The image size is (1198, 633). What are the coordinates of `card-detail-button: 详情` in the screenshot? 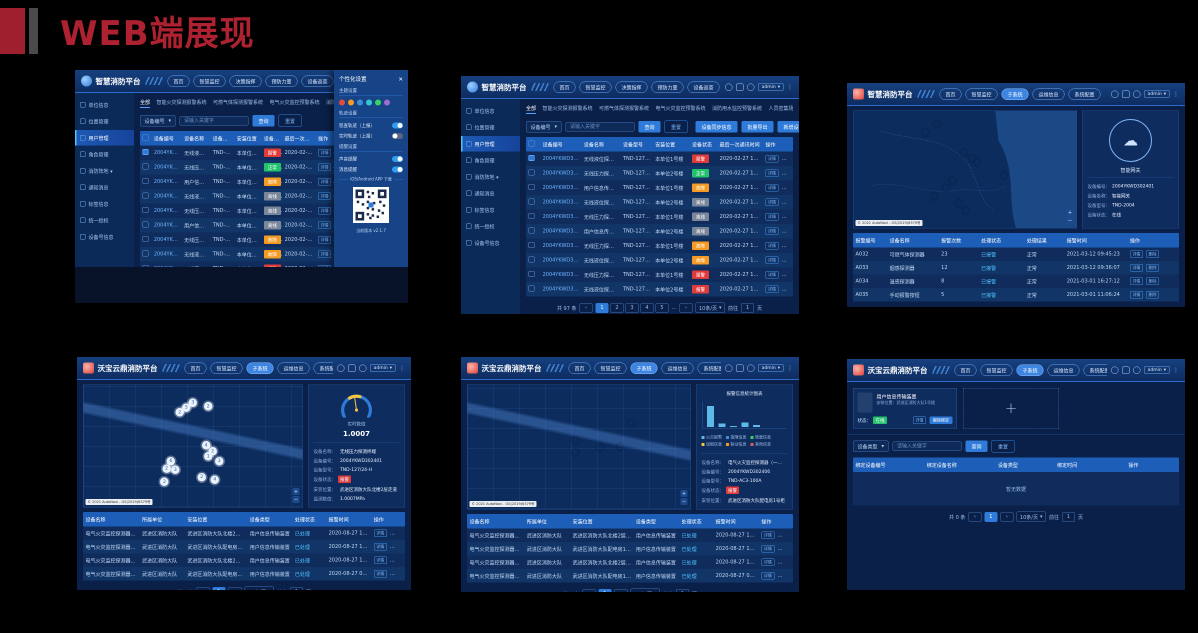 It's located at (919, 420).